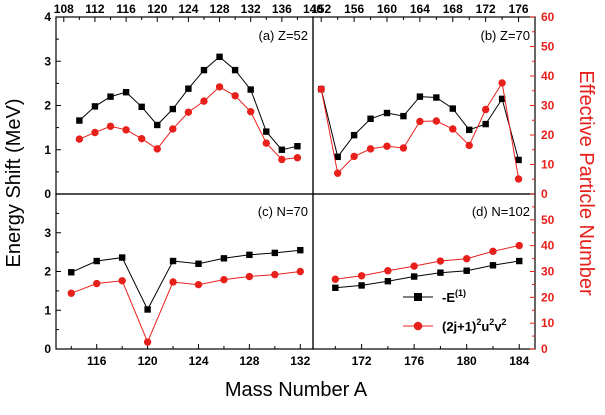 The height and width of the screenshot is (415, 605). I want to click on y-tick-label-right-b: 20, so click(548, 135).